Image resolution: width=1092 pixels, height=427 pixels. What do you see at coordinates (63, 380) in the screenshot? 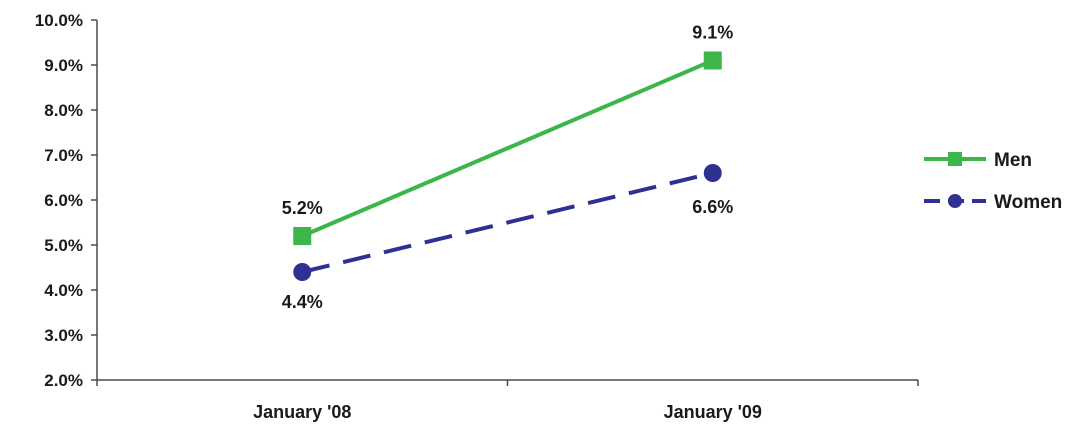
I see `y-tick-label: 2.0%` at bounding box center [63, 380].